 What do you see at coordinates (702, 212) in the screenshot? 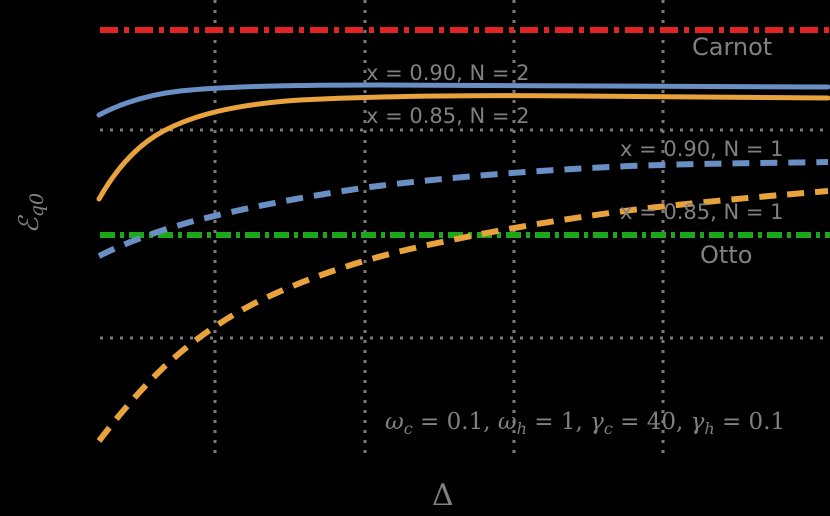
I see `series-label-x085-n1: x = 0.85, N = 1` at bounding box center [702, 212].